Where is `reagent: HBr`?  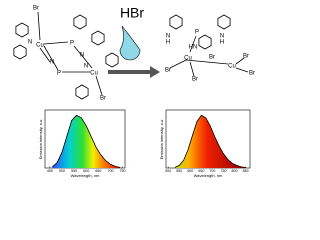 reagent: HBr is located at coordinates (132, 13).